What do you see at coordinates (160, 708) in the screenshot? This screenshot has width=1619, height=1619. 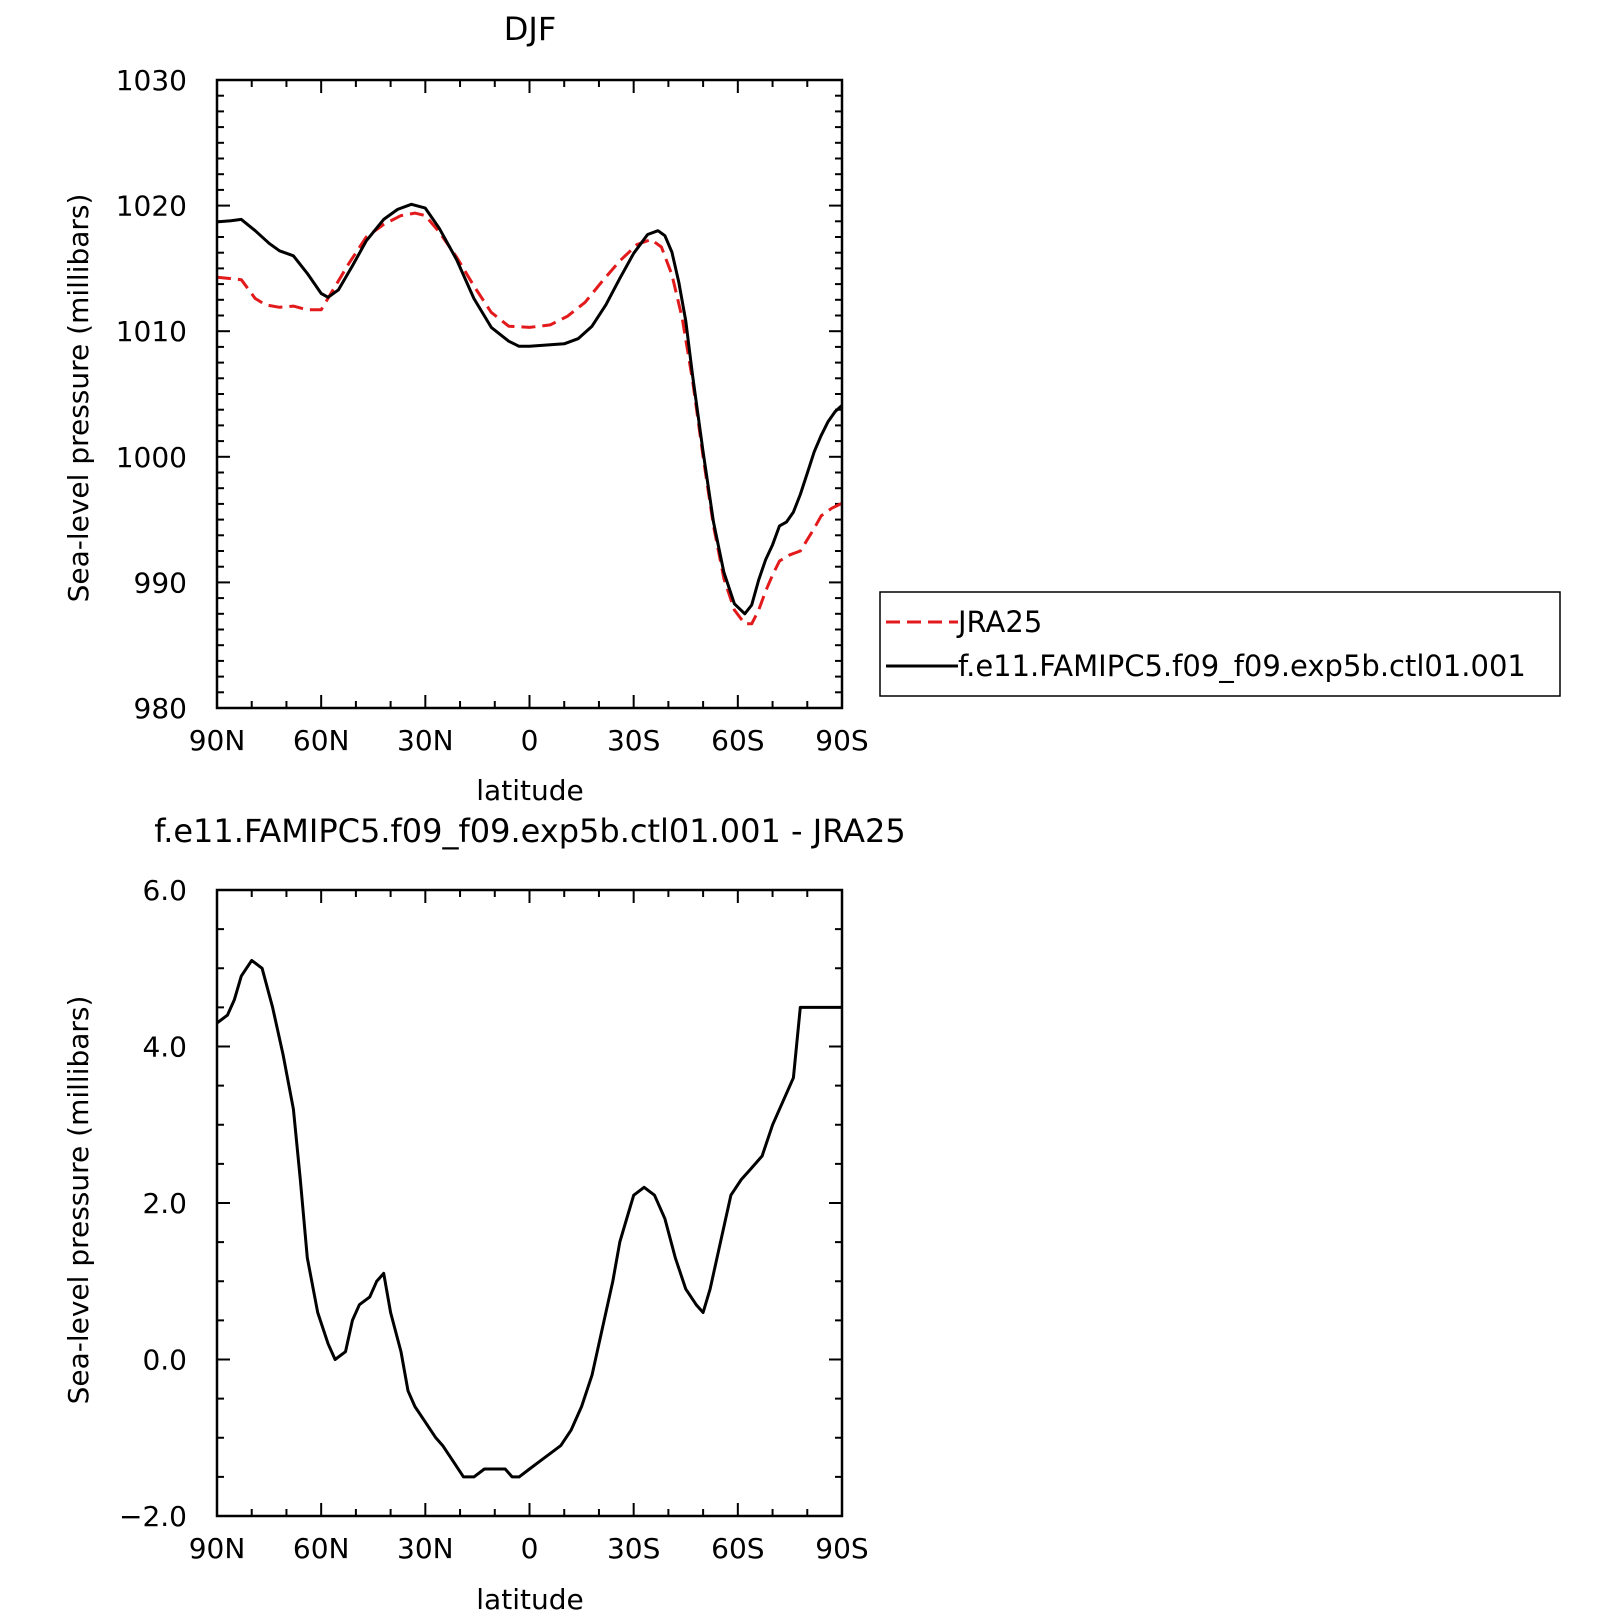 I see `y-tick-label: 980` at bounding box center [160, 708].